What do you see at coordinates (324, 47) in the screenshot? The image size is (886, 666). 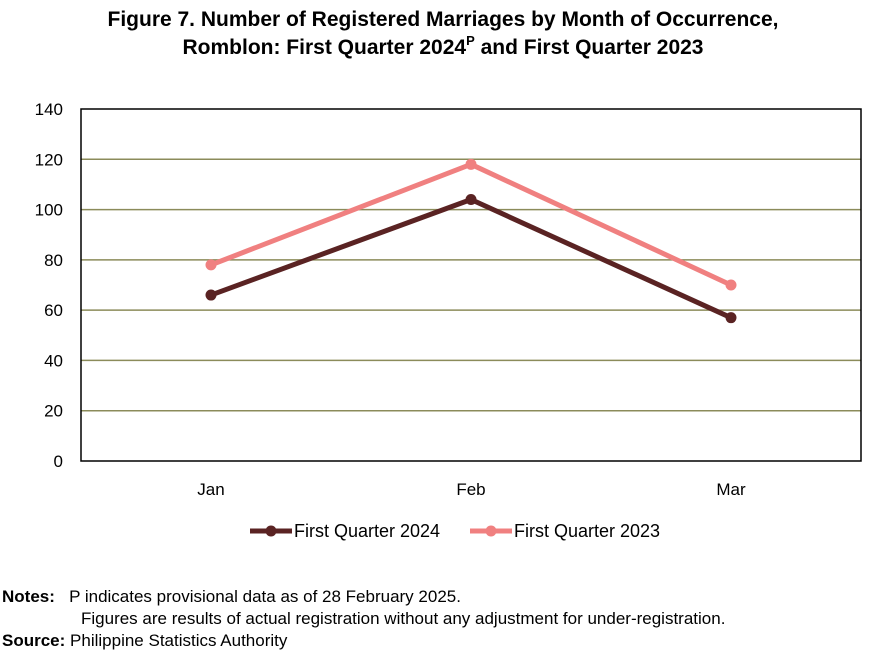 I see `title-line-2-start: Romblon: First Quarter 2024` at bounding box center [324, 47].